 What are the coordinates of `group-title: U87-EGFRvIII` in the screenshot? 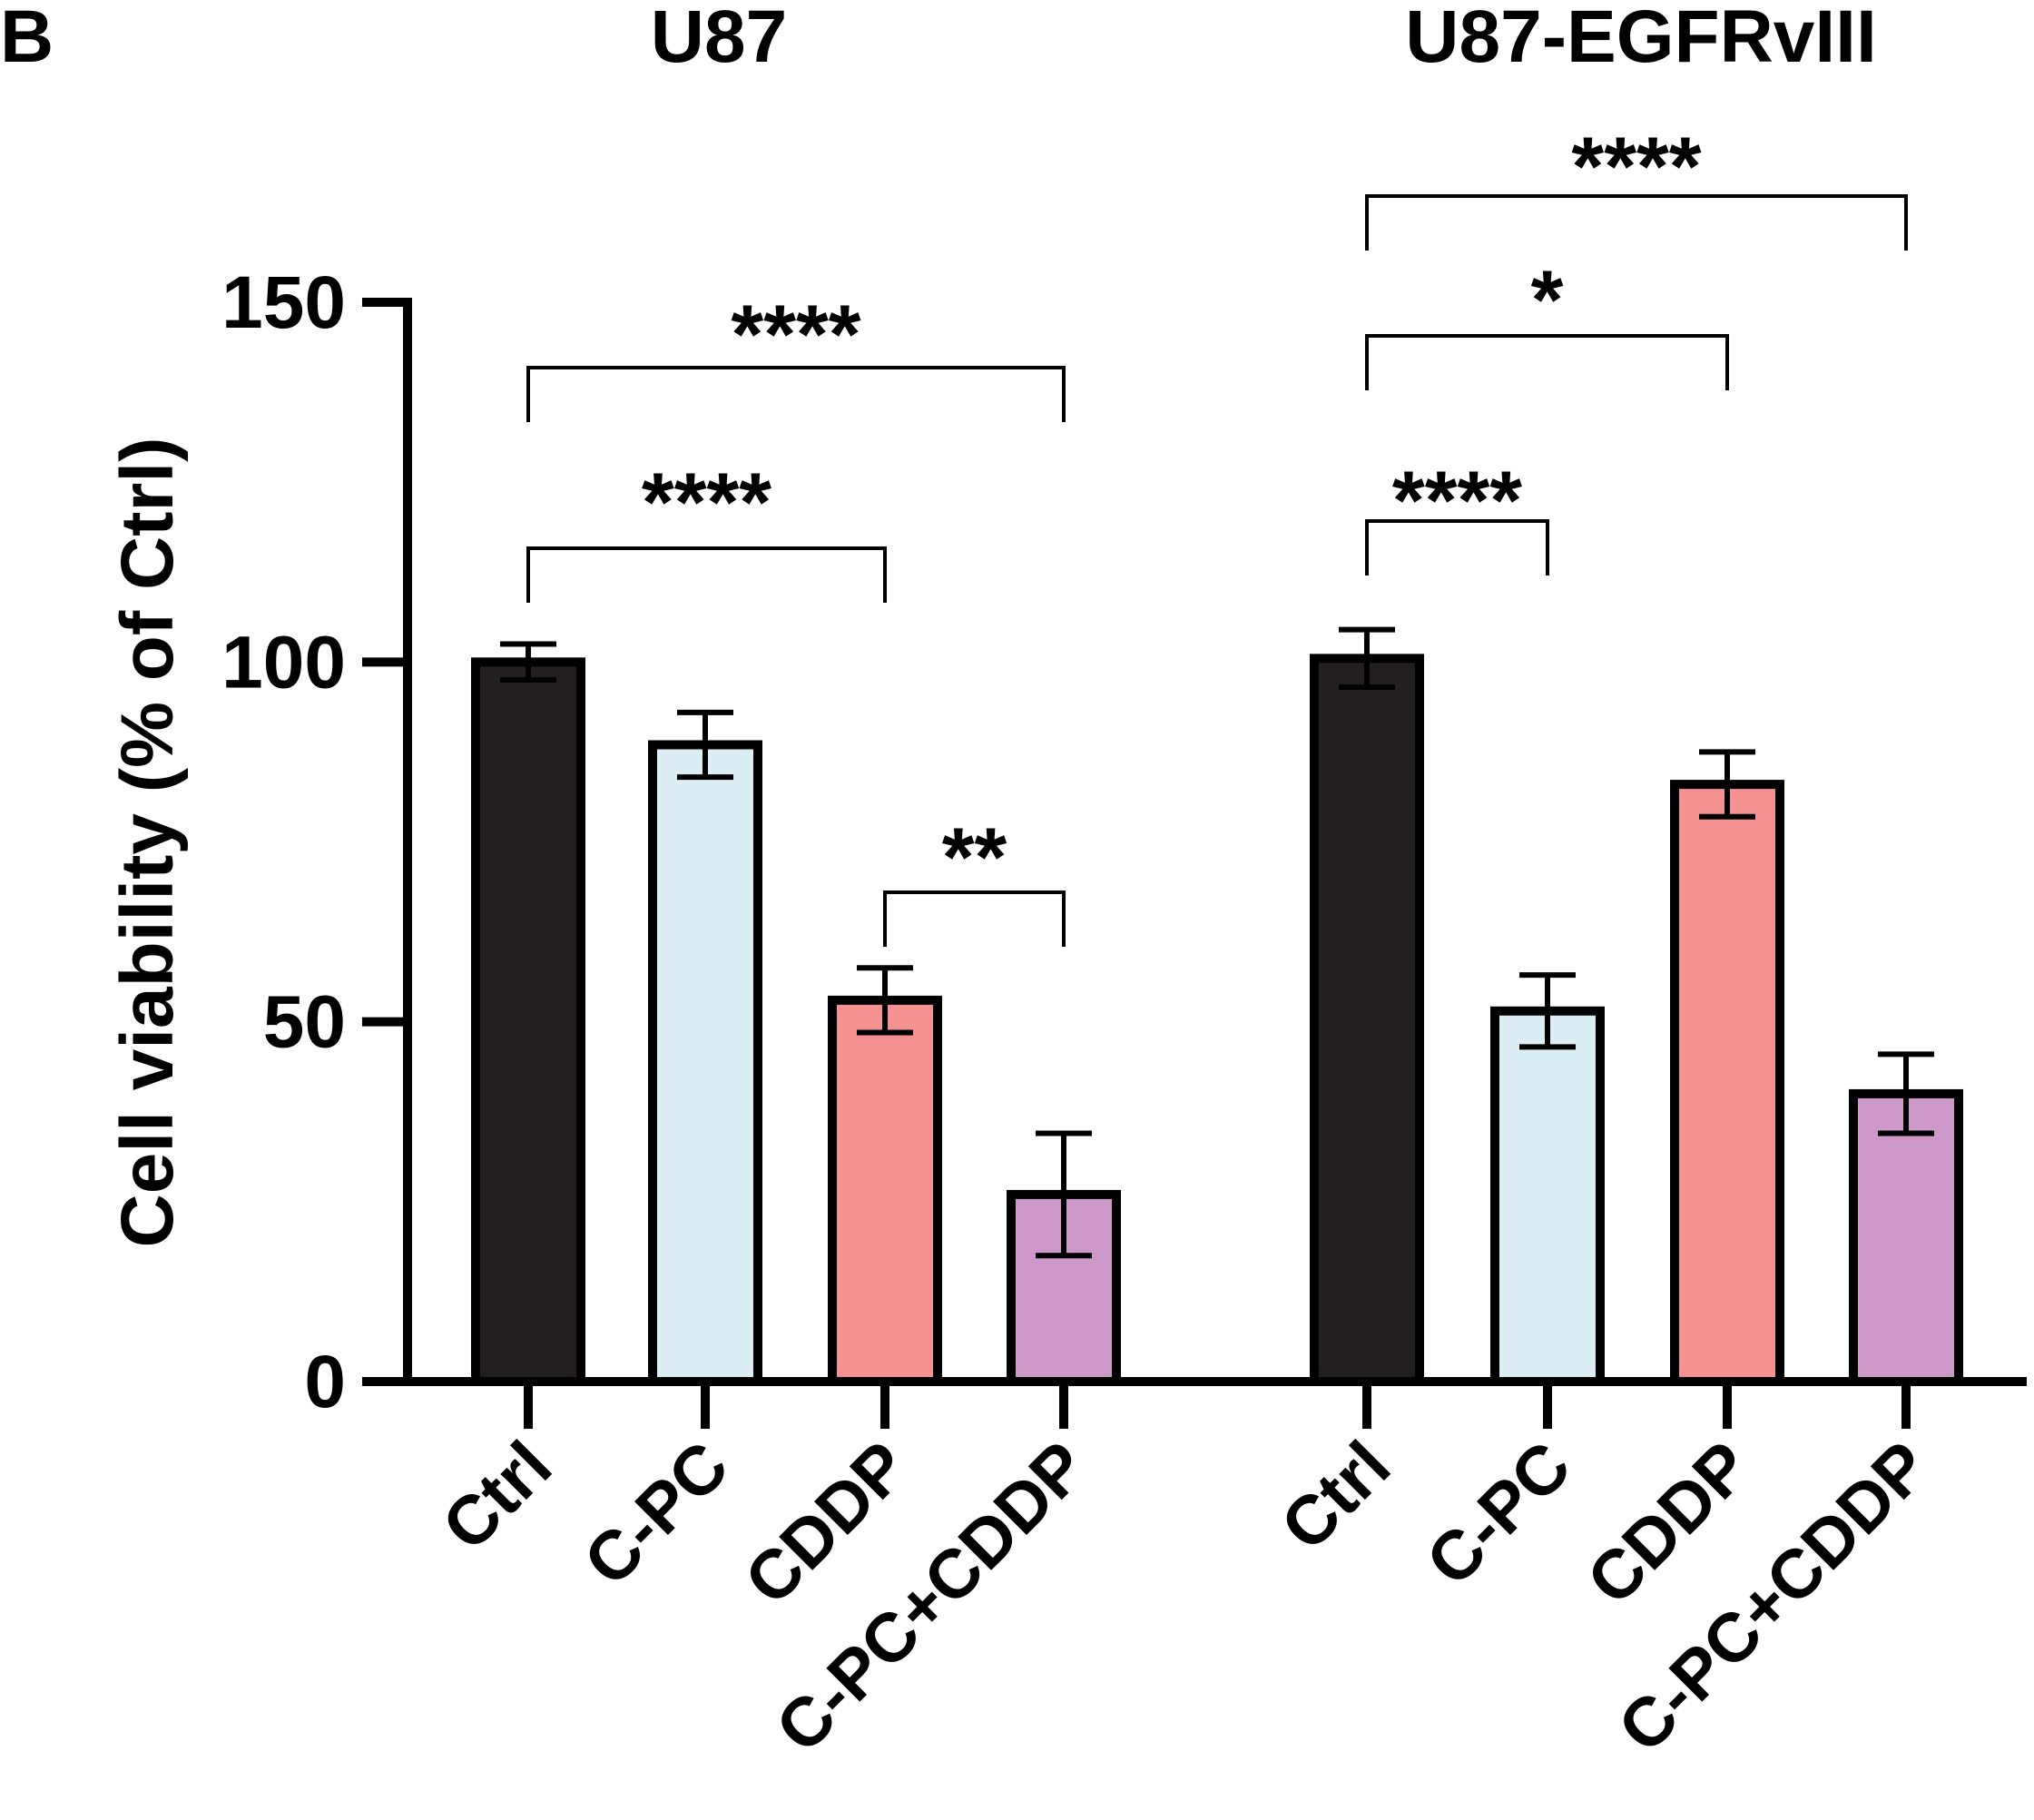 It's located at (1640, 39).